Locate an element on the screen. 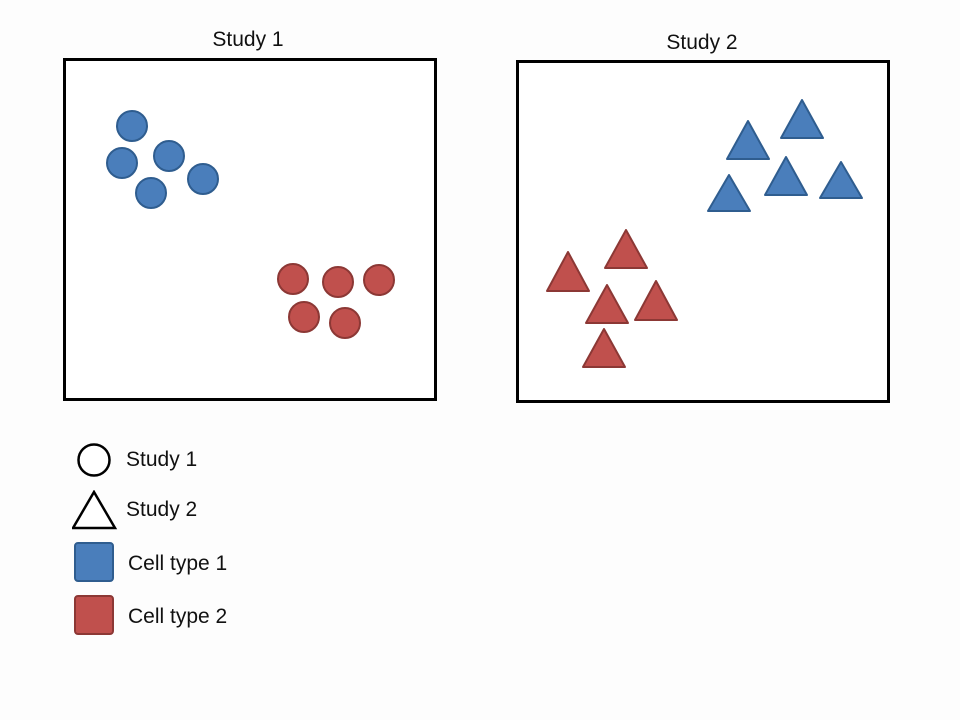 The height and width of the screenshot is (720, 960). panel-study-1-plot is located at coordinates (250, 224).